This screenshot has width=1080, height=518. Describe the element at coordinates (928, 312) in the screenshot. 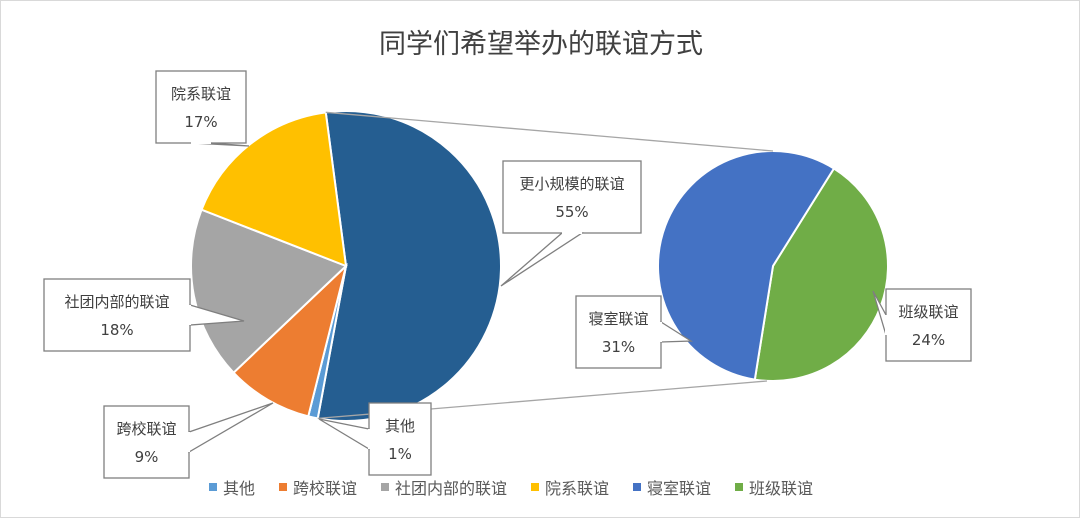

I see `label-name: 班级联谊` at that location.